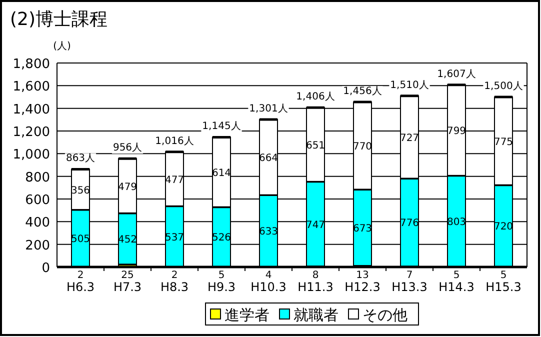  What do you see at coordinates (362, 228) in the screenshot?
I see `data-label: 673` at bounding box center [362, 228].